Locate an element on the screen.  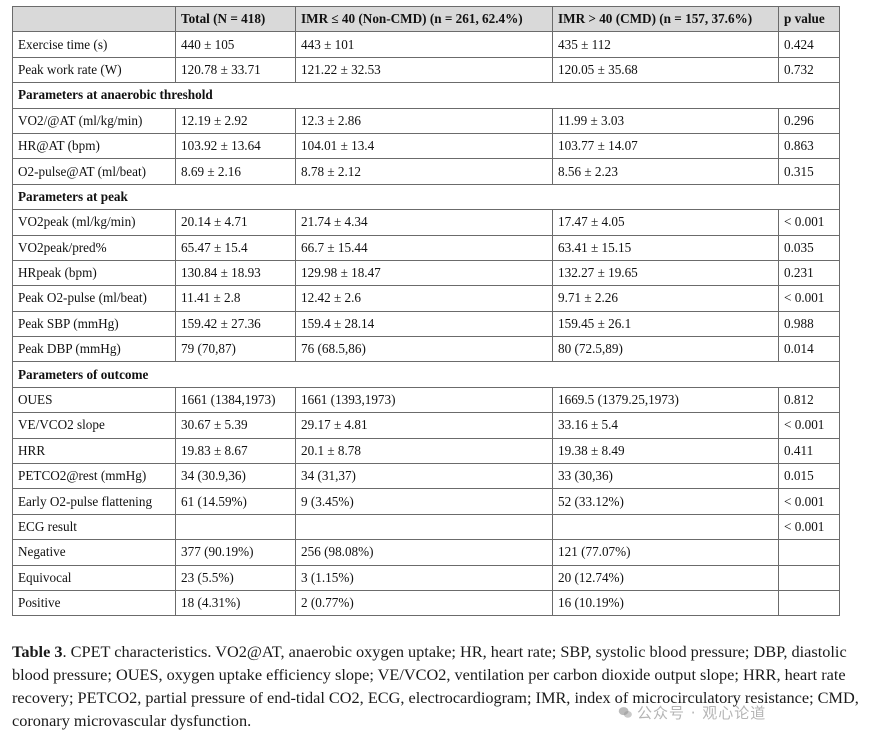
section-row: Parameters at peak is located at coordinates (426, 197).